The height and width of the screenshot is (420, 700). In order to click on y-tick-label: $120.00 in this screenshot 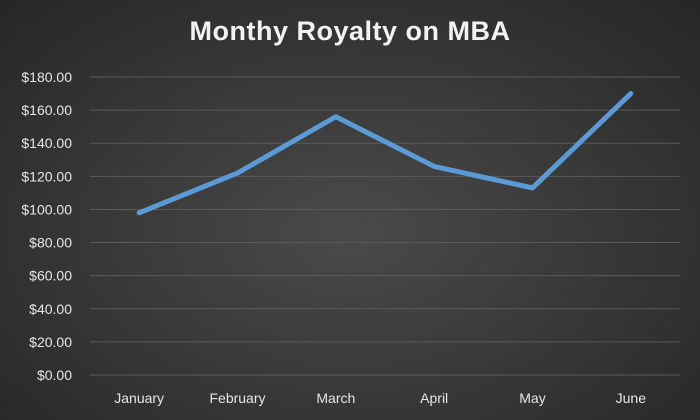, I will do `click(46, 176)`.